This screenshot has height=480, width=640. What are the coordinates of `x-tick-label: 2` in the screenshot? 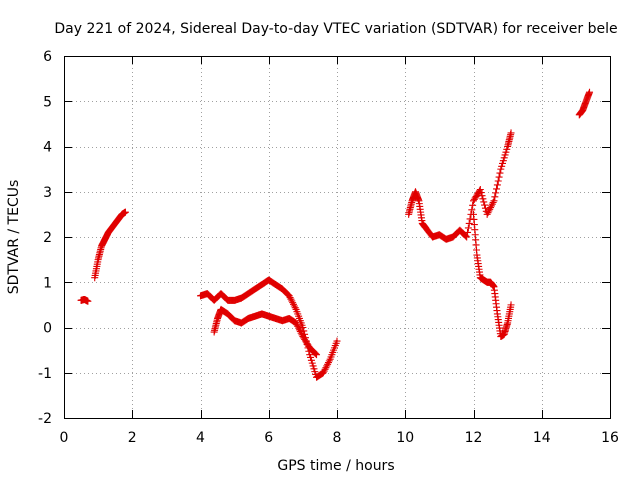 It's located at (132, 438).